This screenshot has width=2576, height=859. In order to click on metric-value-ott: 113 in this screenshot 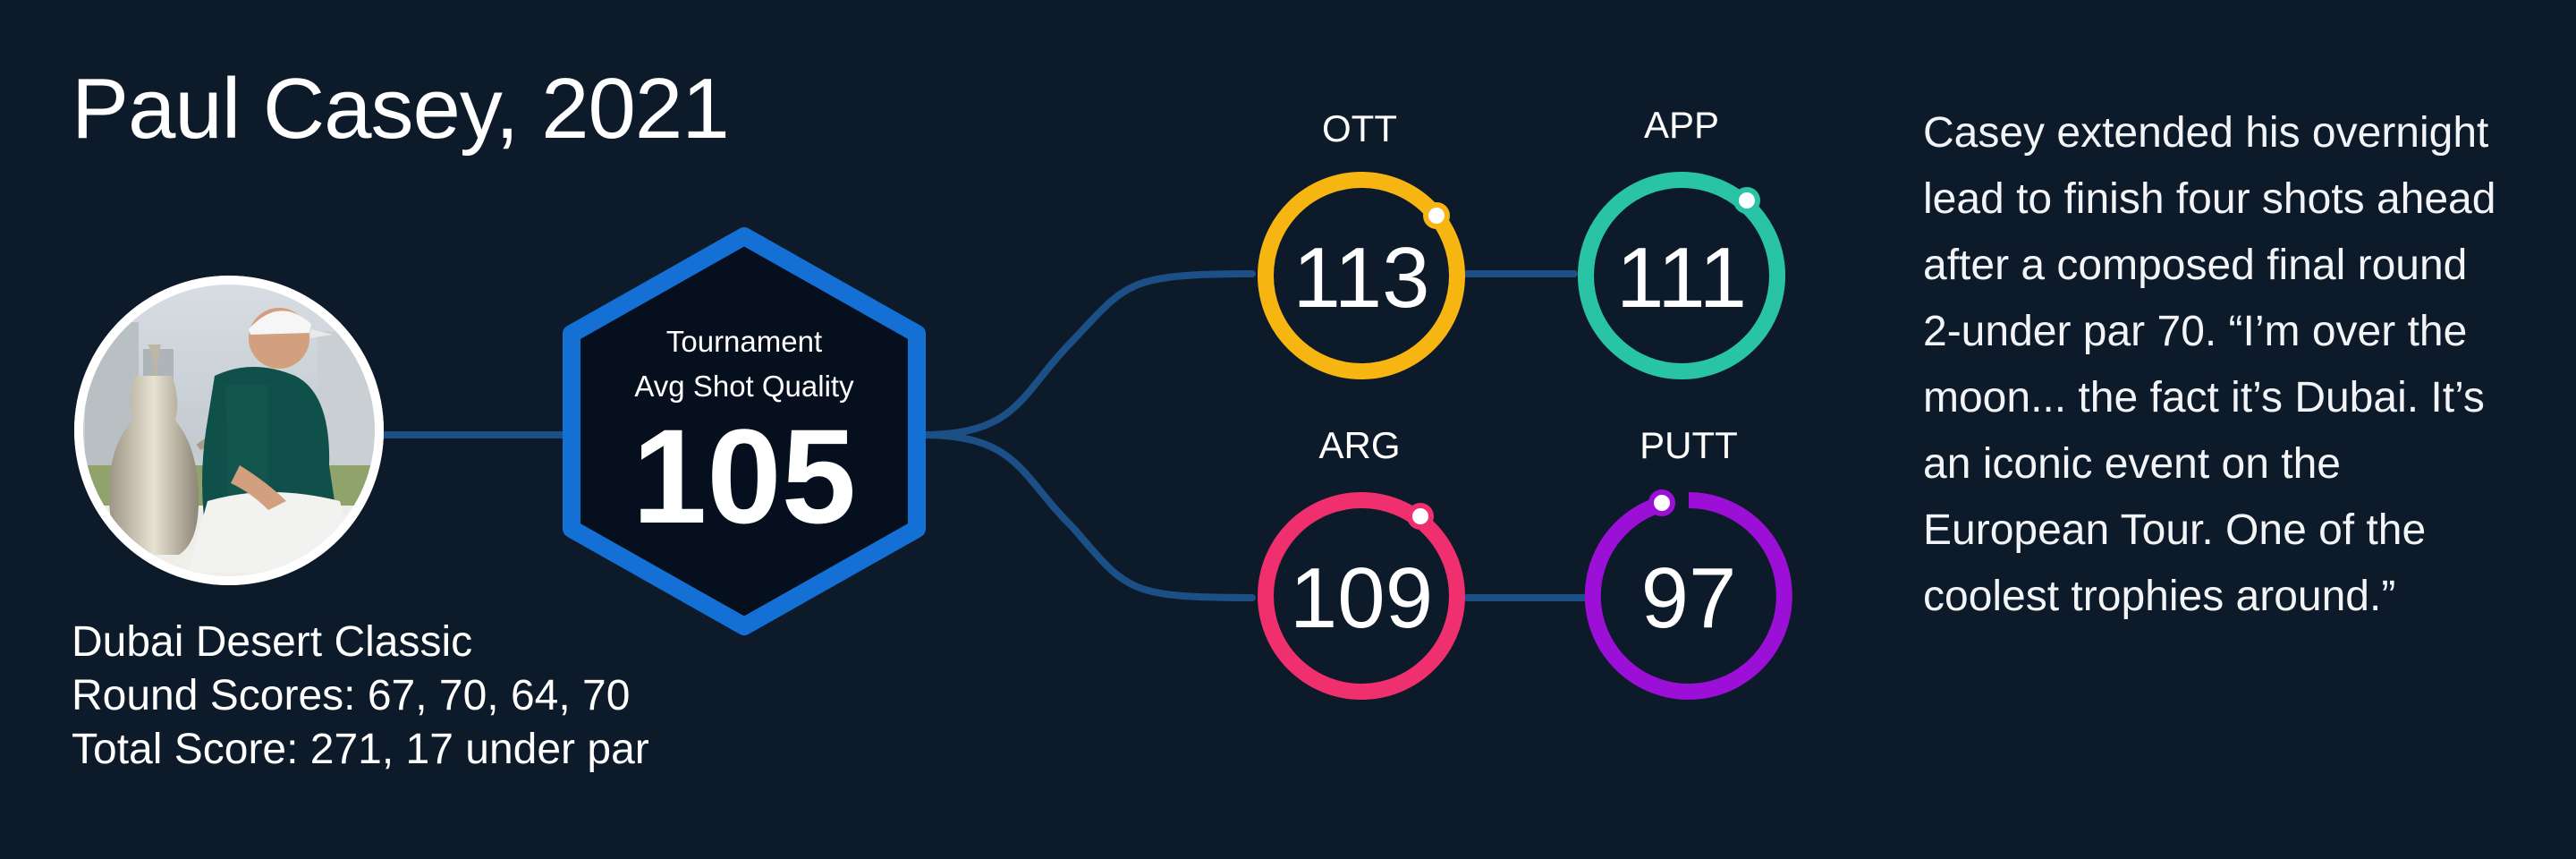, I will do `click(1360, 278)`.